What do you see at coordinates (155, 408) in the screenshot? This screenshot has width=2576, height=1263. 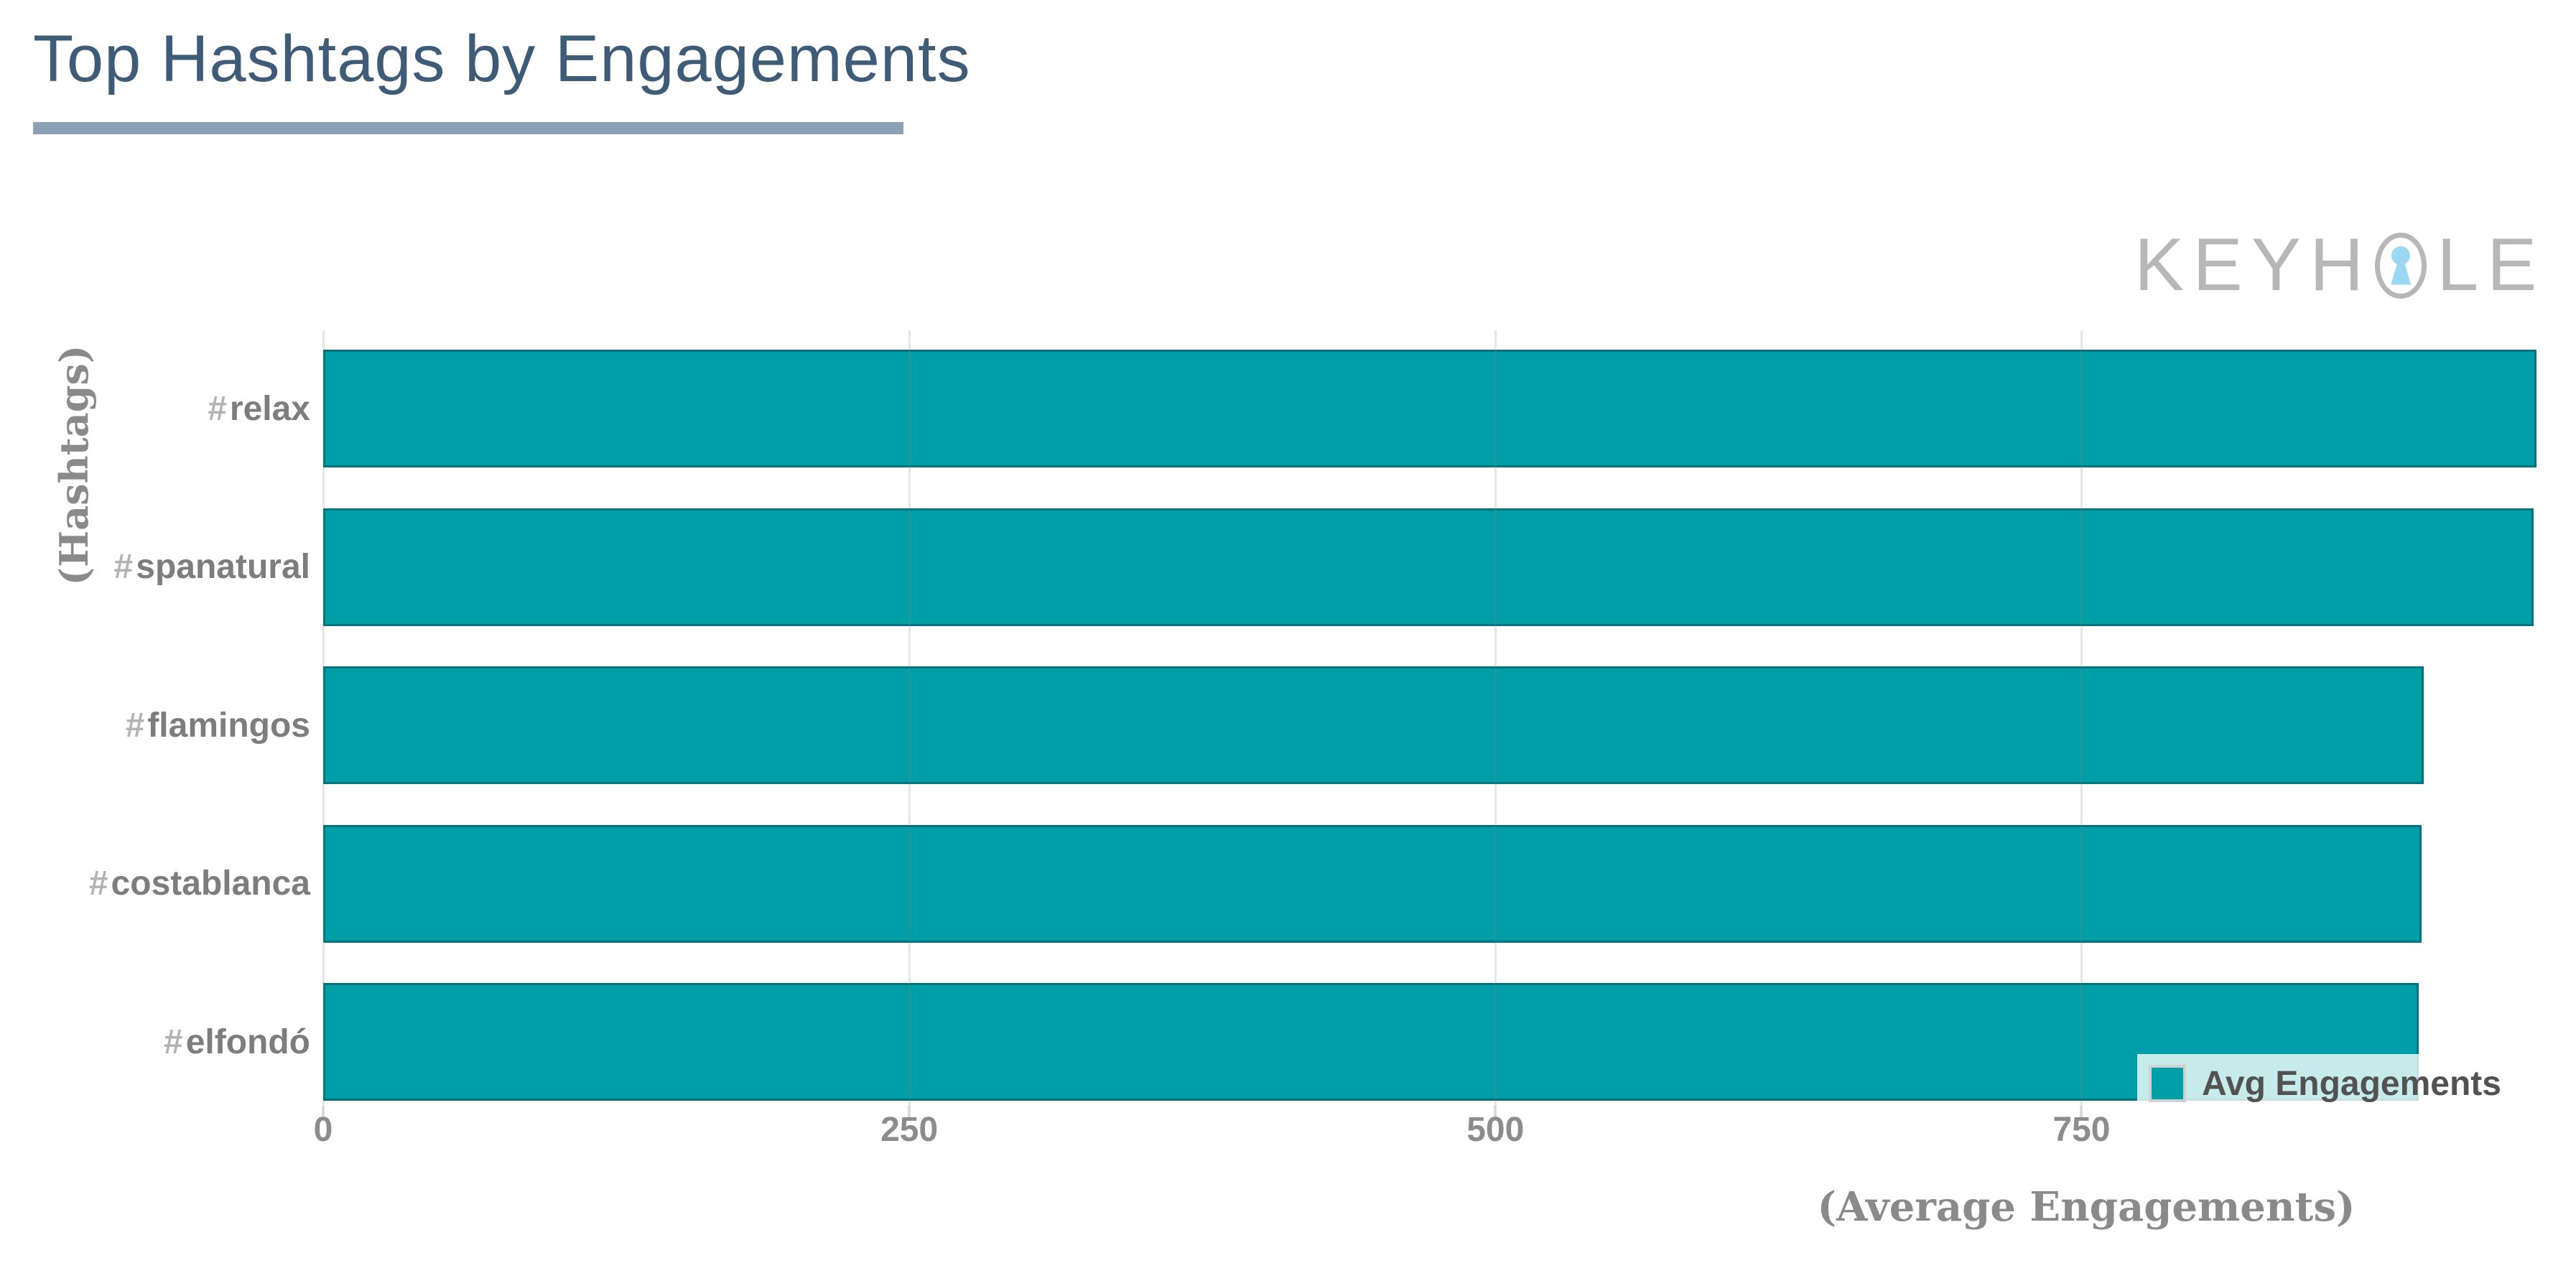 I see `bar-label: # relax` at bounding box center [155, 408].